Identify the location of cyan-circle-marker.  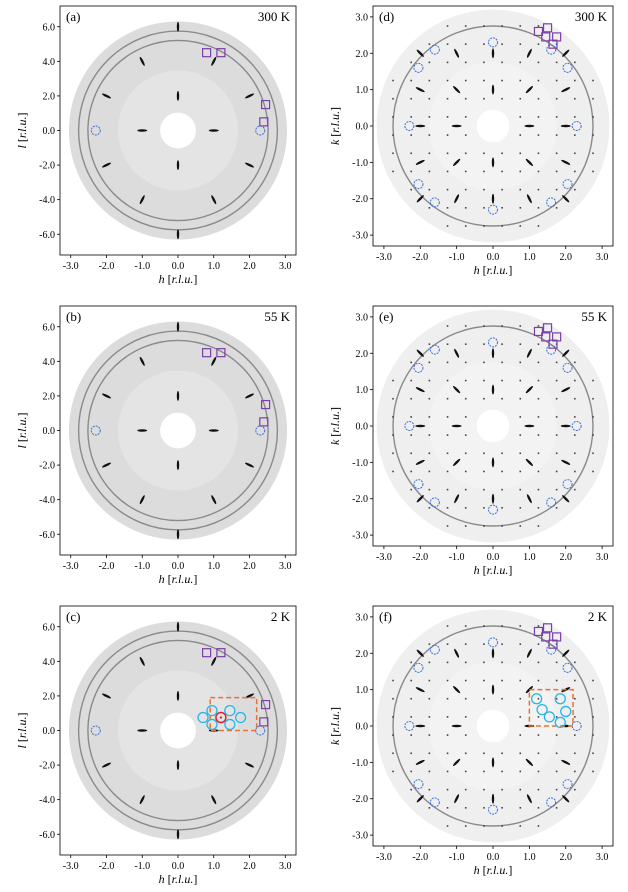
(560, 722).